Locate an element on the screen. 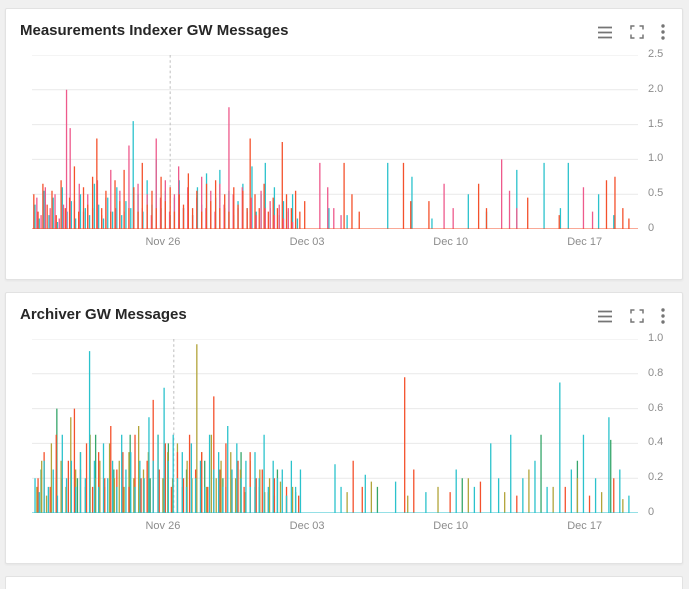 This screenshot has height=589, width=689. y-axis-label: 0.4 is located at coordinates (656, 442).